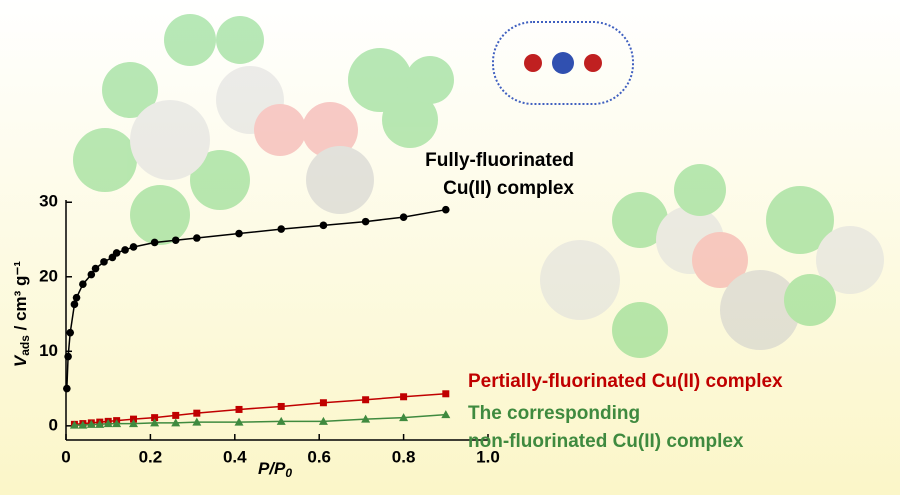  I want to click on x-tick-label: 0.6, so click(319, 456).